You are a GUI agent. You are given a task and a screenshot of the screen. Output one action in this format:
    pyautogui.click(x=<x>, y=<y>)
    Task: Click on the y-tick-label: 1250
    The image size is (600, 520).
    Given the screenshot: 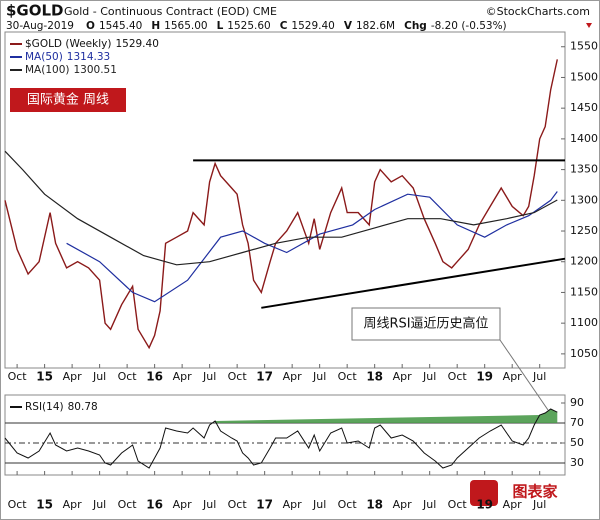 What is the action you would take?
    pyautogui.click(x=584, y=230)
    